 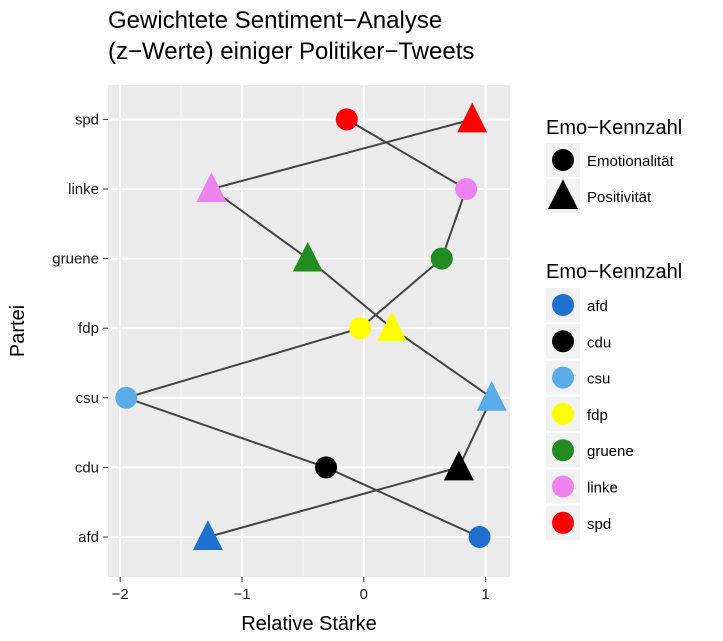 I want to click on point-spd-positivitaet, so click(x=472, y=117).